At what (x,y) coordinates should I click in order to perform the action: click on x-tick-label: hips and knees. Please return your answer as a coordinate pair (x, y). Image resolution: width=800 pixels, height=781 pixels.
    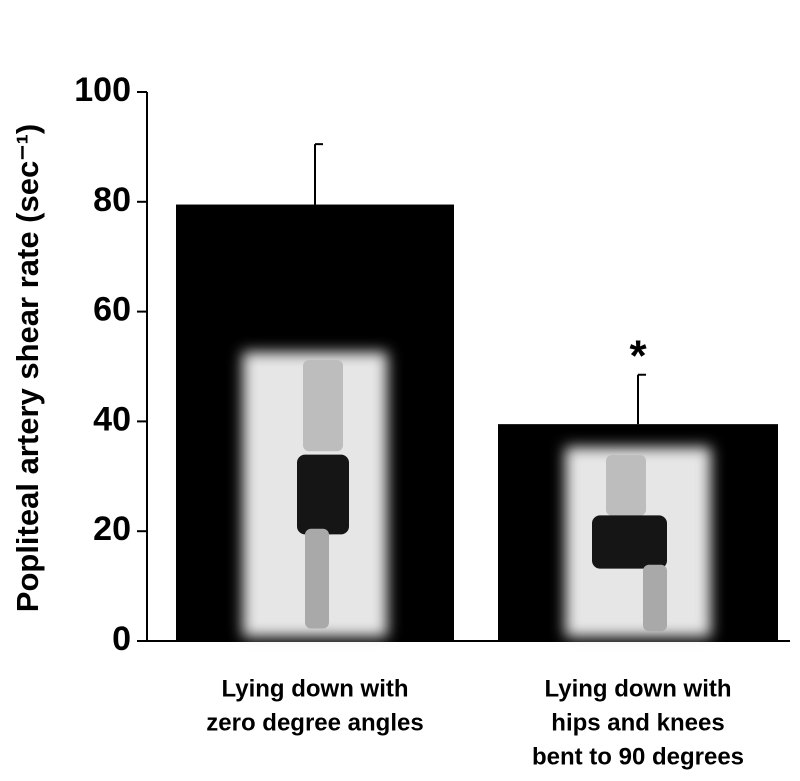
    Looking at the image, I should click on (637, 722).